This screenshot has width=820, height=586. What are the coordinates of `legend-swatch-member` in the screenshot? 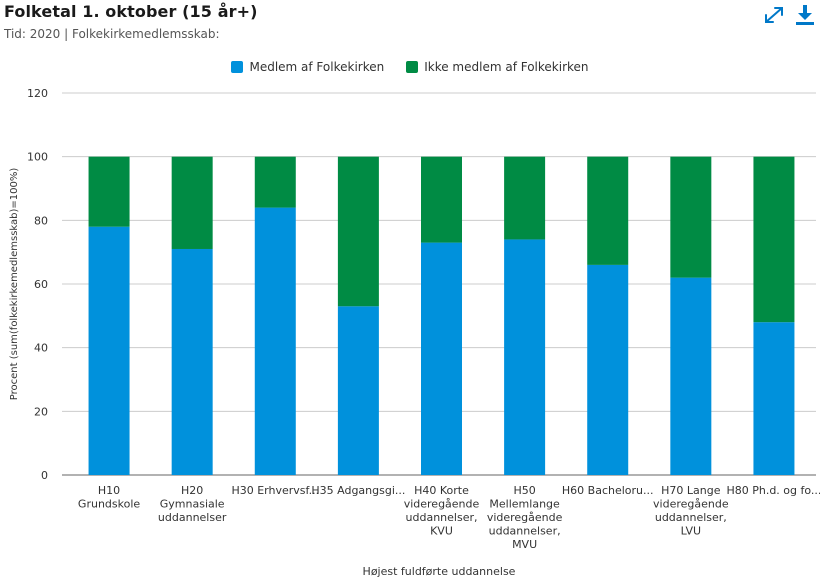 It's located at (237, 67).